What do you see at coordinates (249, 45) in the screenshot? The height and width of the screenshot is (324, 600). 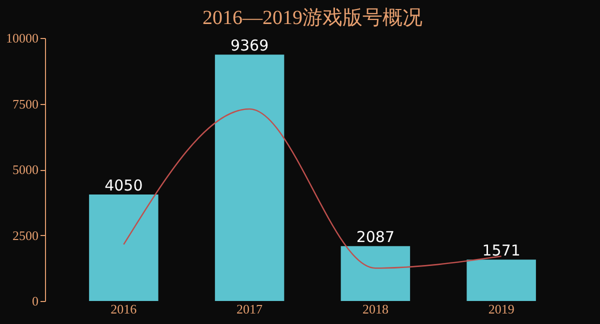 I see `data-label: 9369` at bounding box center [249, 45].